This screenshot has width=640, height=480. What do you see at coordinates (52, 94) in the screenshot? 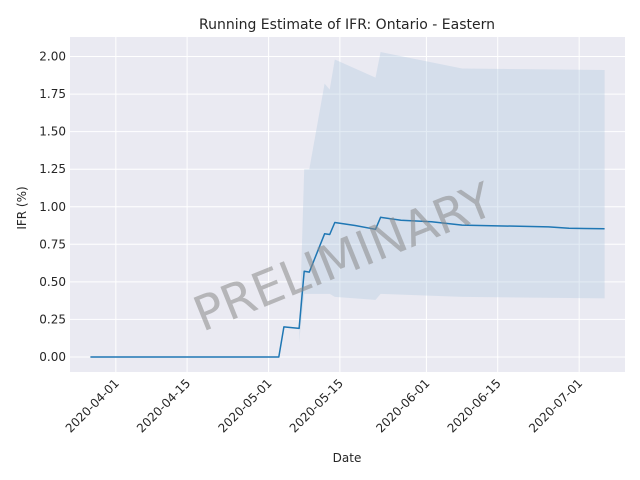
I see `y-tick-label: 1.75` at bounding box center [52, 94].